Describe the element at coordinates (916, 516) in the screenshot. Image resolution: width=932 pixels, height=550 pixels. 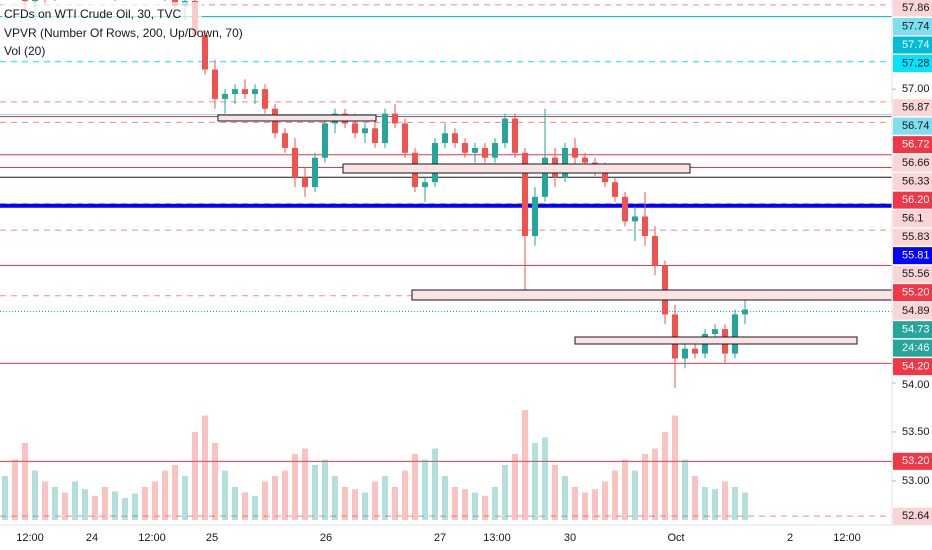
I see `price-label: 52.64` at that location.